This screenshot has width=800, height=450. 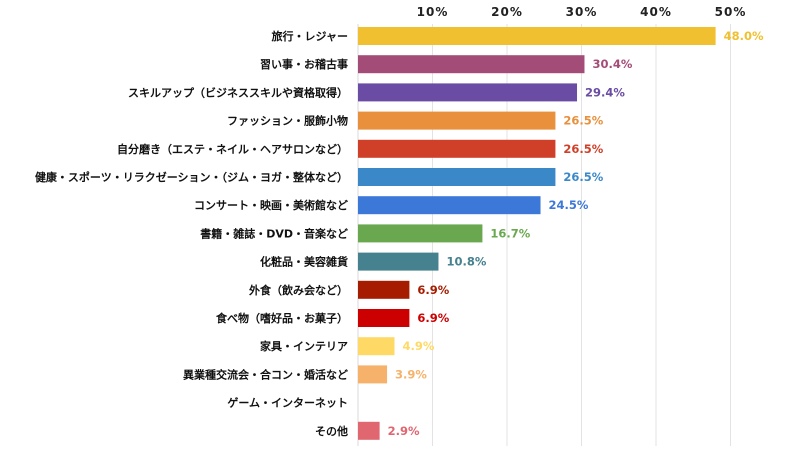 What do you see at coordinates (569, 205) in the screenshot?
I see `value-label: 24.5%` at bounding box center [569, 205].